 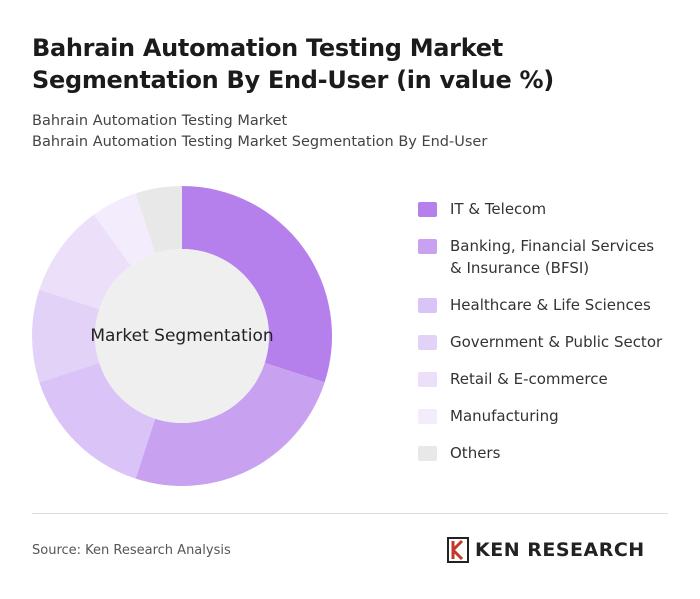 What do you see at coordinates (498, 209) in the screenshot?
I see `legend-label: IT & Telecom` at bounding box center [498, 209].